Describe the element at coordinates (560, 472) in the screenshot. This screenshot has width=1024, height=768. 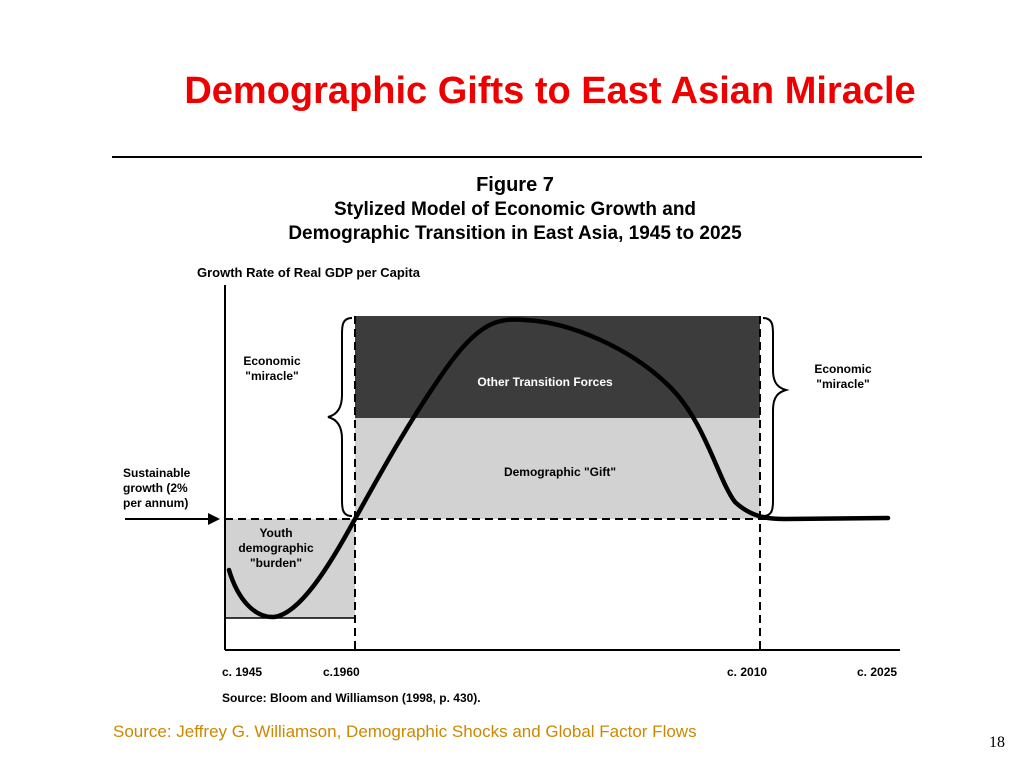
I see `demographic-gift-label: Demographic "Gift"` at that location.